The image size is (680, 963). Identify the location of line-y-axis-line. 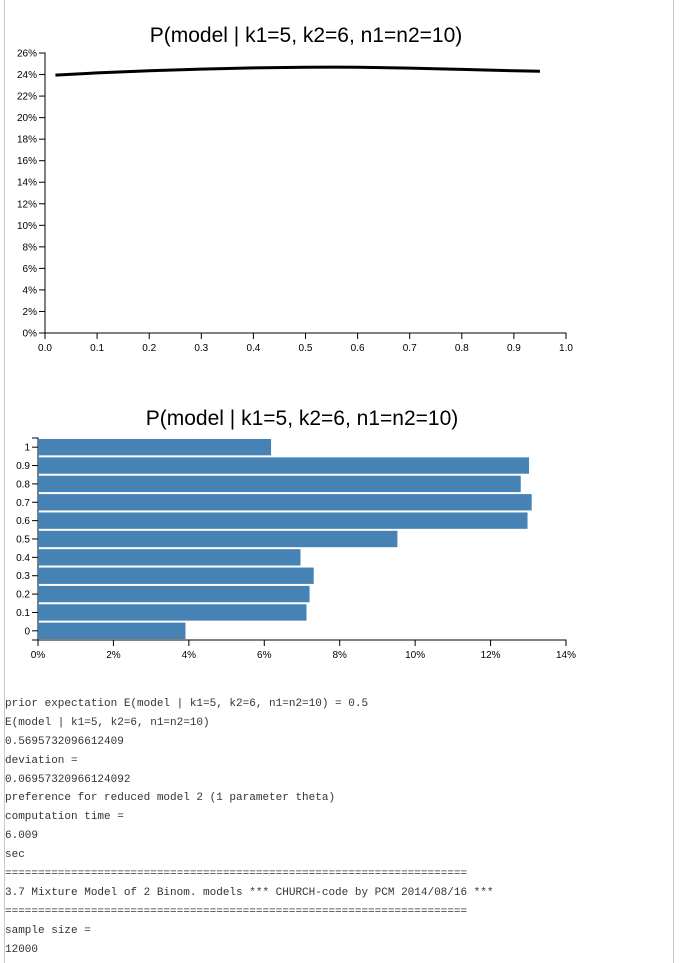
(42, 193).